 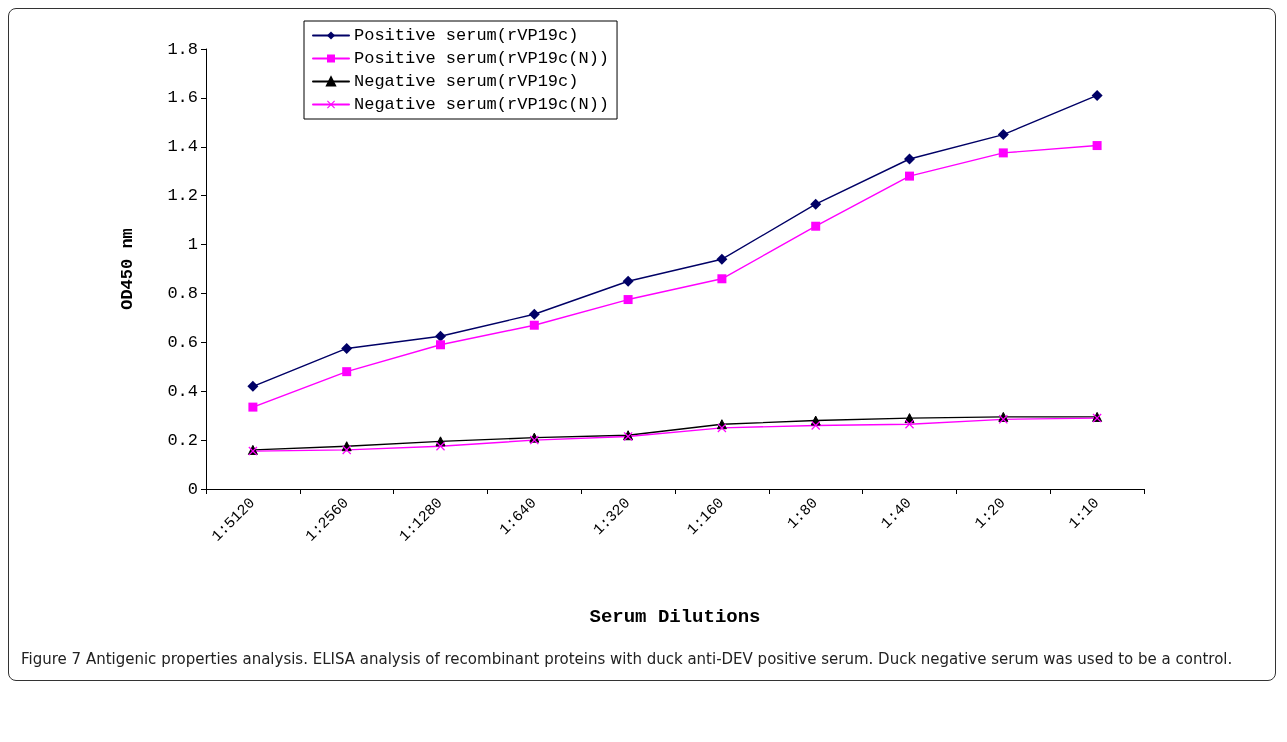 I want to click on y-tick-label: 1.2, so click(x=182, y=196).